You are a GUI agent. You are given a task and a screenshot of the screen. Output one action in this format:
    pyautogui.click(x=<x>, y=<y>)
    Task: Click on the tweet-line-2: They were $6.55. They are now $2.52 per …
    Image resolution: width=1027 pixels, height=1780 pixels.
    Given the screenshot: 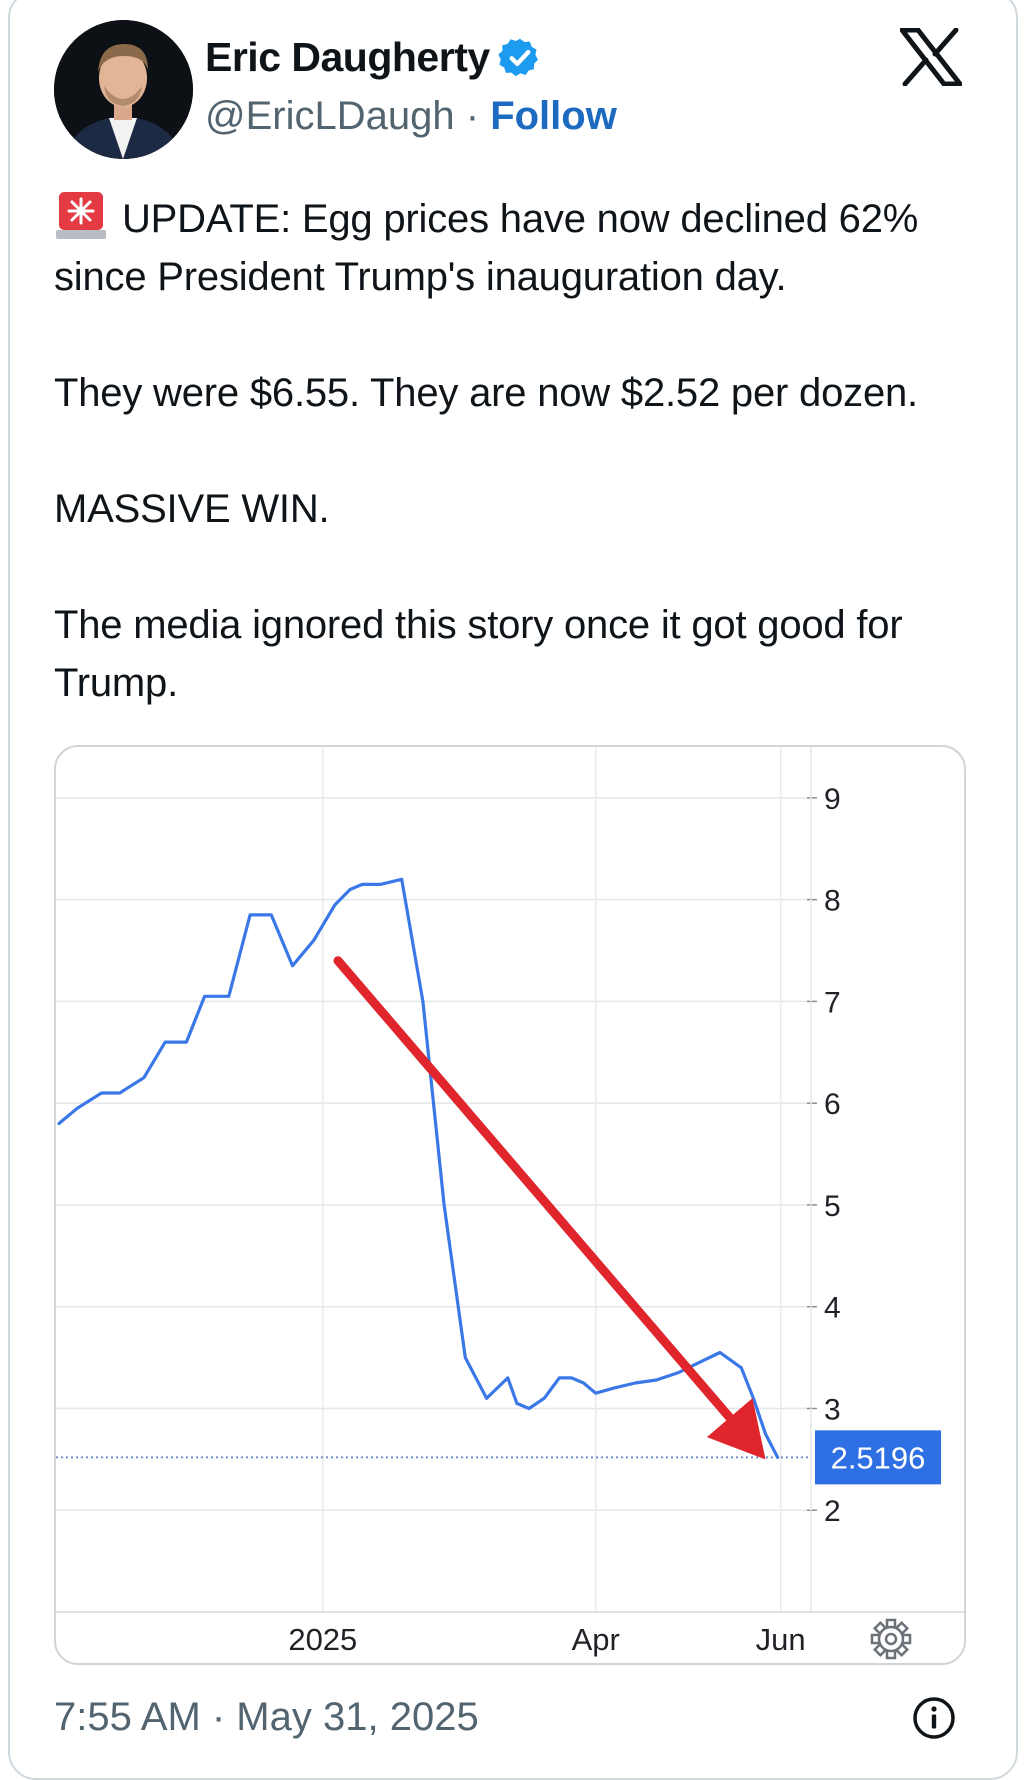 What is the action you would take?
    pyautogui.click(x=486, y=393)
    